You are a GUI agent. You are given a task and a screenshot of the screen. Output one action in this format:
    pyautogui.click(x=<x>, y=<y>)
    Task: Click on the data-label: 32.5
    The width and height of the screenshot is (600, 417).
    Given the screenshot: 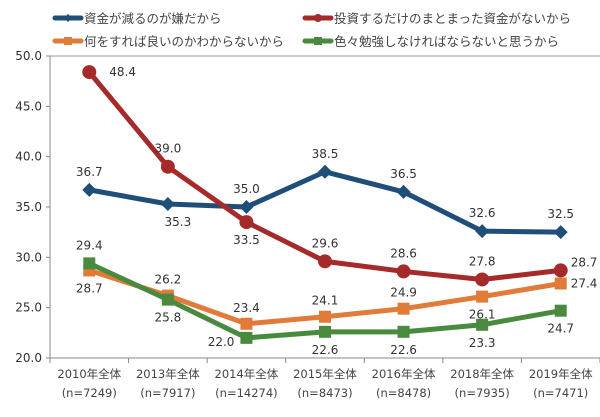 What is the action you would take?
    pyautogui.click(x=560, y=214)
    